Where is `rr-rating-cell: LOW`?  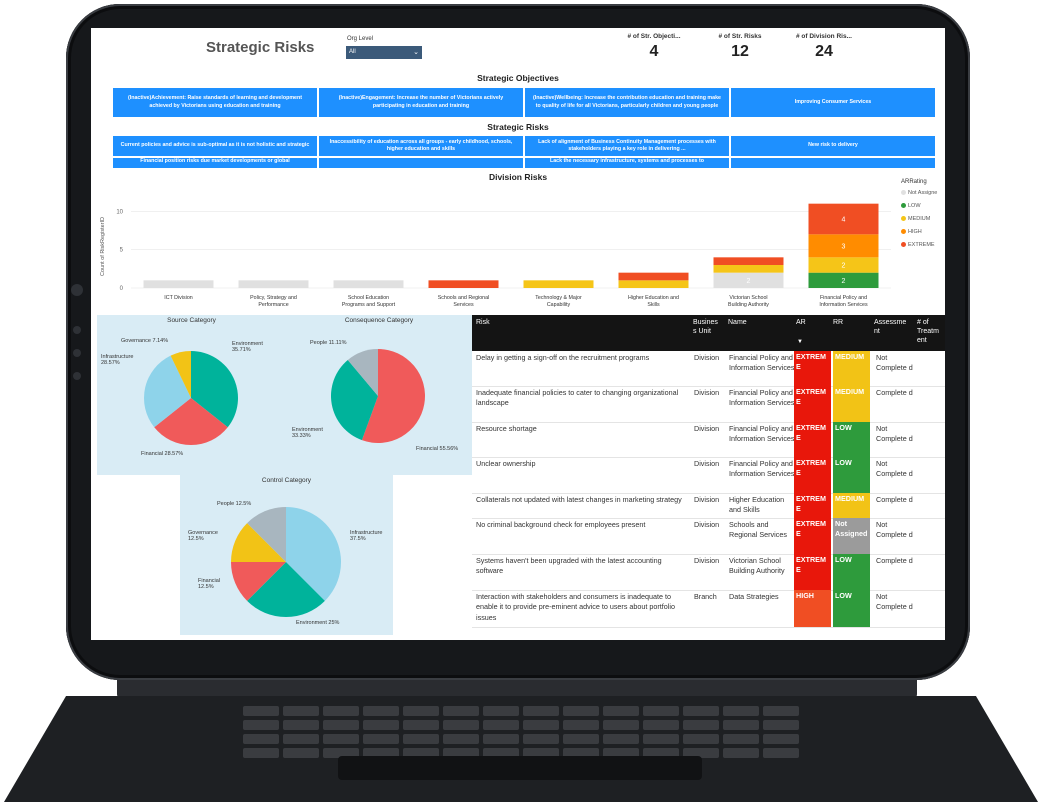 rr-rating-cell: LOW is located at coordinates (851, 572).